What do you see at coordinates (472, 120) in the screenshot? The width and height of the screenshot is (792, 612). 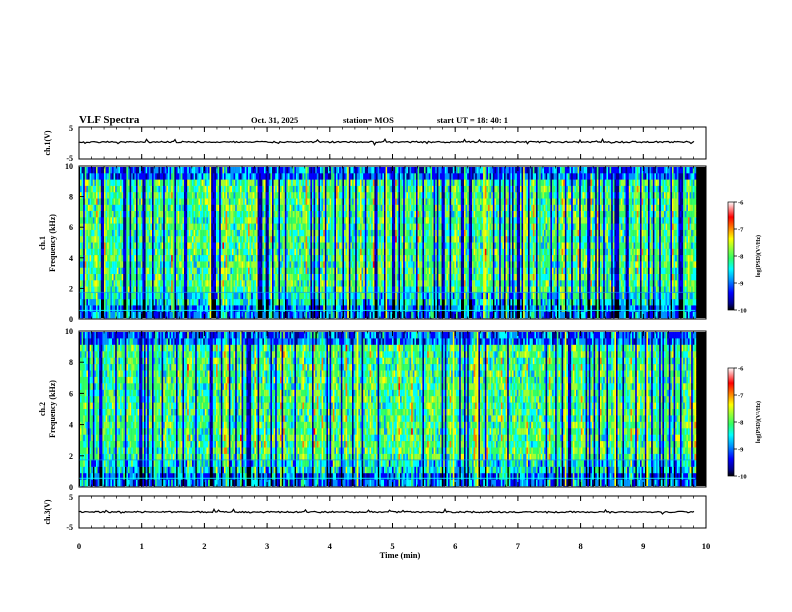 I see `chart-start-time: start UT = 18: 40: 1` at bounding box center [472, 120].